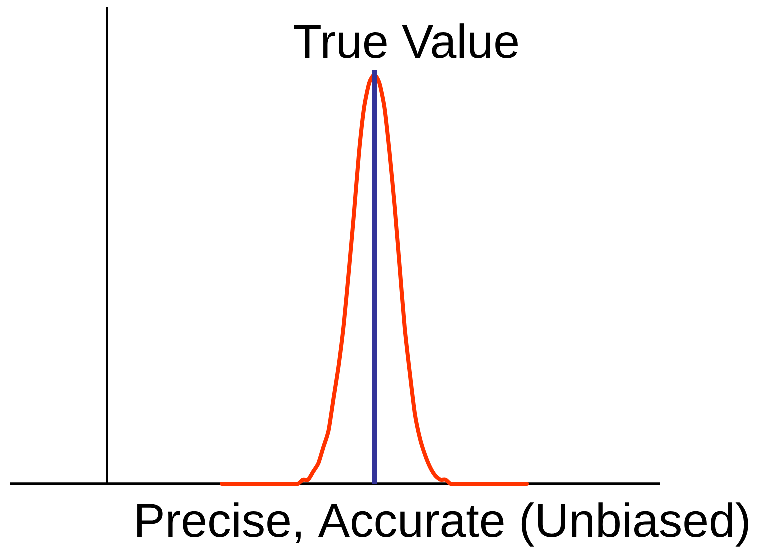 The image size is (760, 550). Describe the element at coordinates (443, 524) in the screenshot. I see `x-axis-title: Precise, Accurate (Unbiased)` at that location.